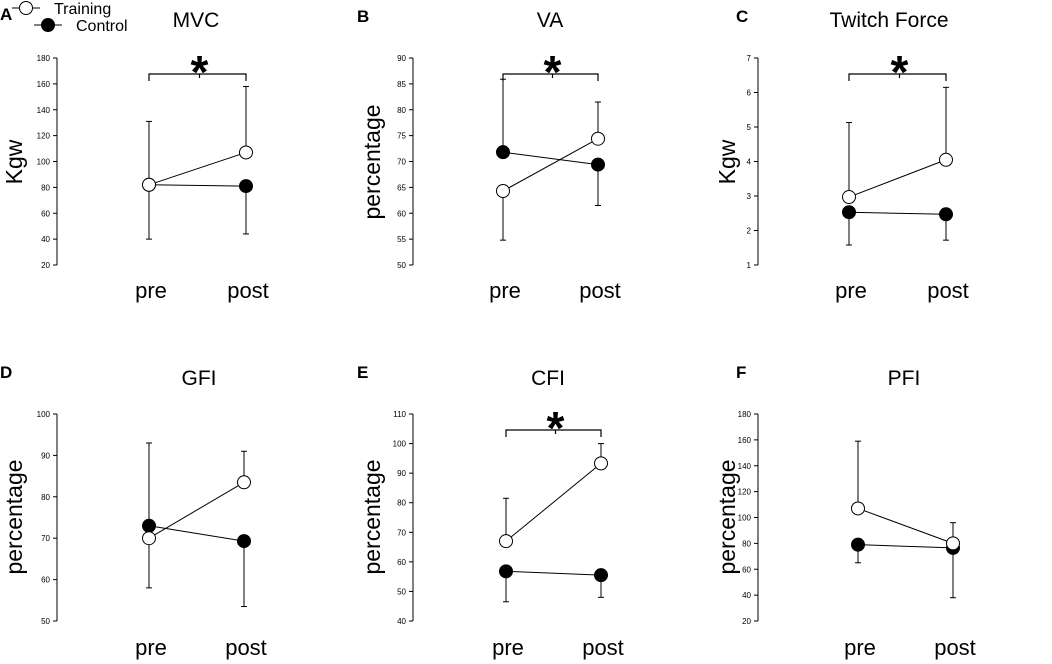  Describe the element at coordinates (888, 20) in the screenshot. I see `chart-title: Twitch Force` at that location.